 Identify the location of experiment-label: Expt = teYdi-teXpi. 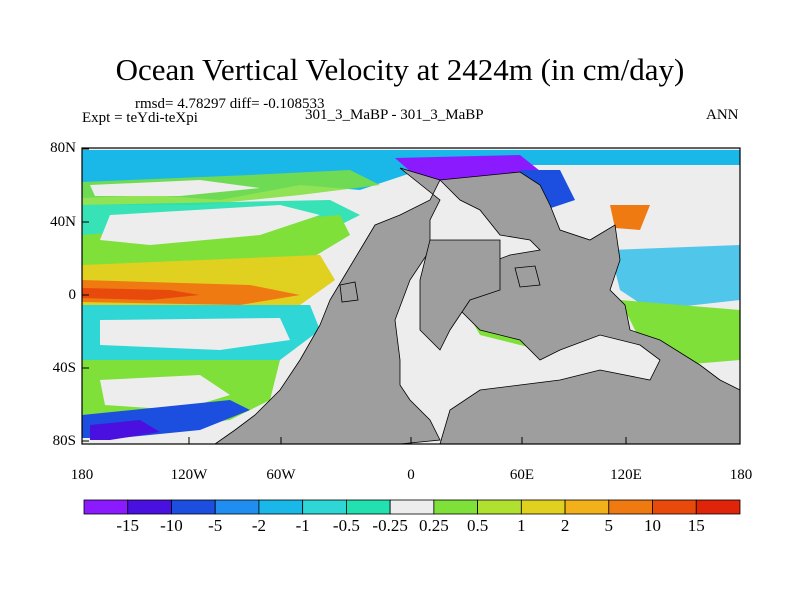
(140, 118).